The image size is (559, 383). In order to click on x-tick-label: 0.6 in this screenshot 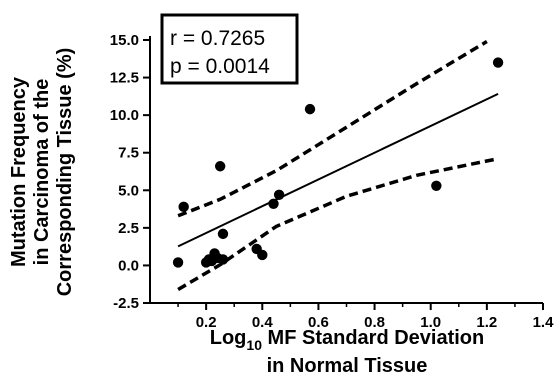, I will do `click(318, 322)`.